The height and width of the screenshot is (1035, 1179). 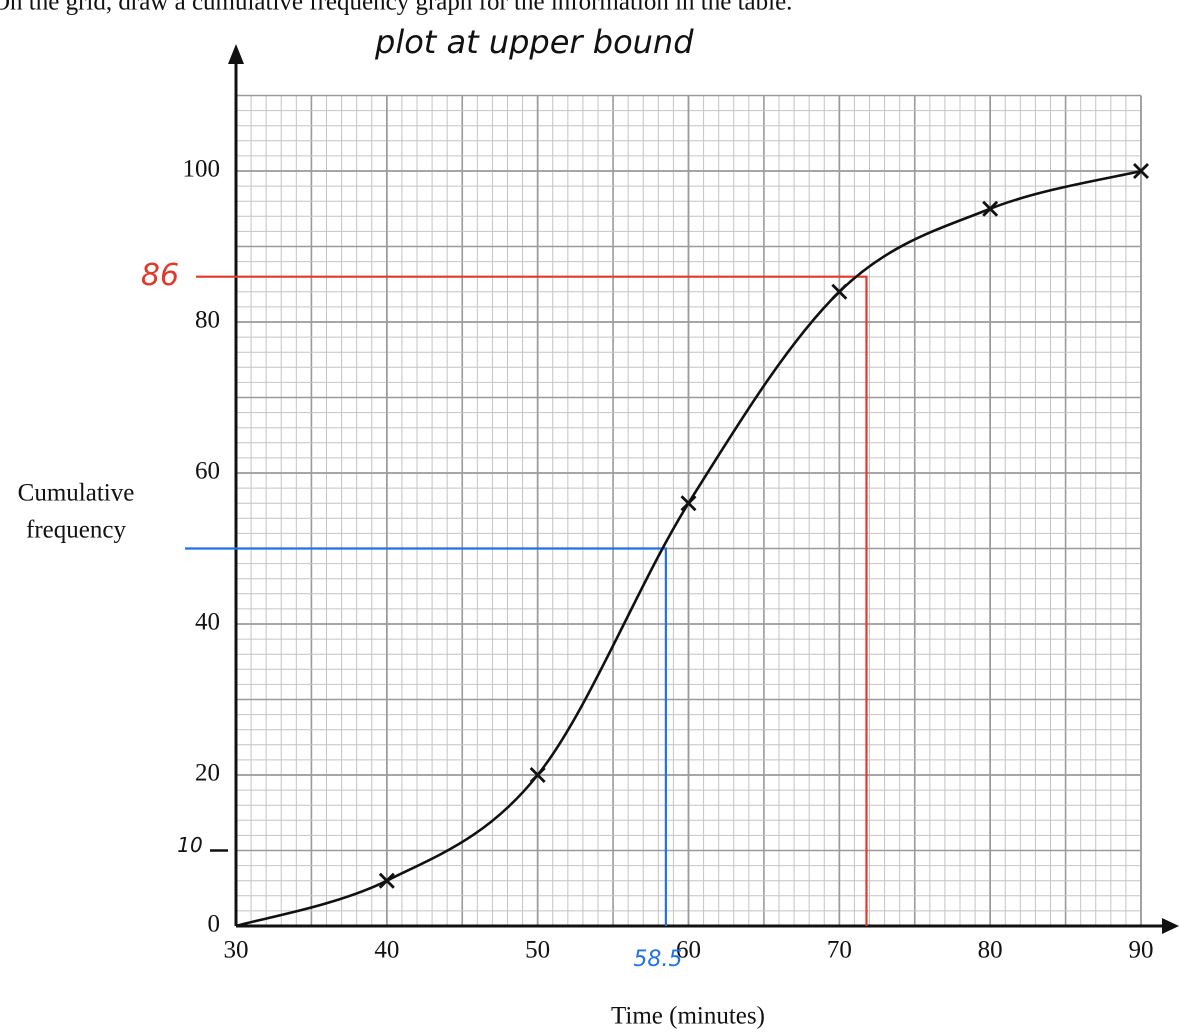 I want to click on y-tick-label: 60, so click(x=207, y=471).